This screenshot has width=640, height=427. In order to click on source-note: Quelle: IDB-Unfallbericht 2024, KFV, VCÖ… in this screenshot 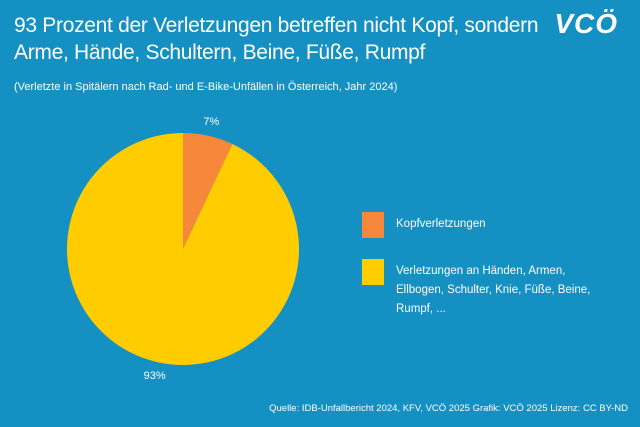, I will do `click(448, 408)`.